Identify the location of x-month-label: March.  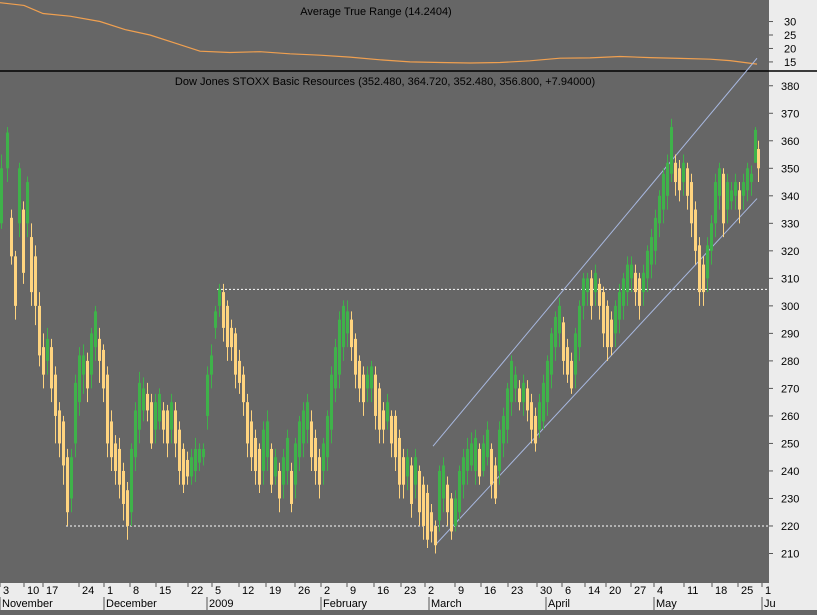
(446, 604).